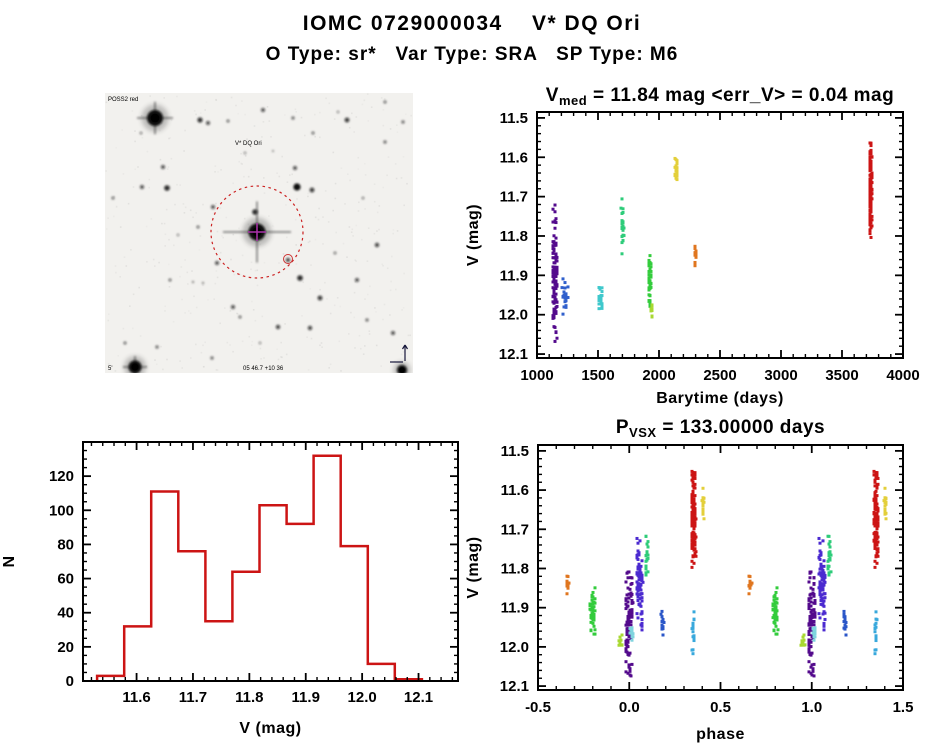 The height and width of the screenshot is (747, 944). I want to click on svg-text: 1000, so click(536, 375).